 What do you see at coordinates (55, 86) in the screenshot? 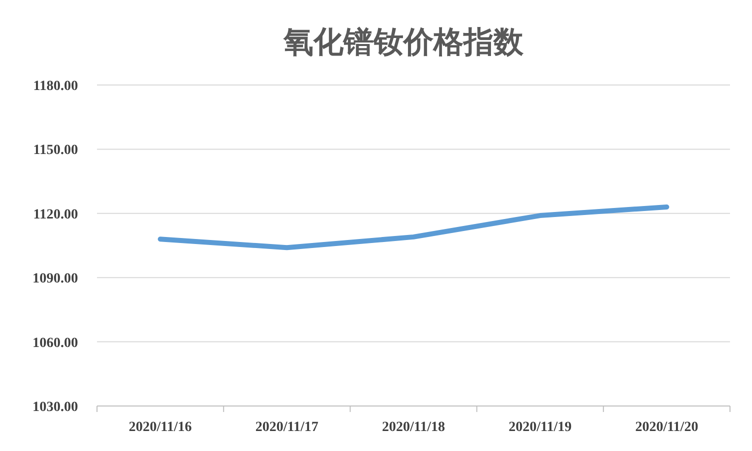
I see `y-tick-label: 1180.00` at bounding box center [55, 86].